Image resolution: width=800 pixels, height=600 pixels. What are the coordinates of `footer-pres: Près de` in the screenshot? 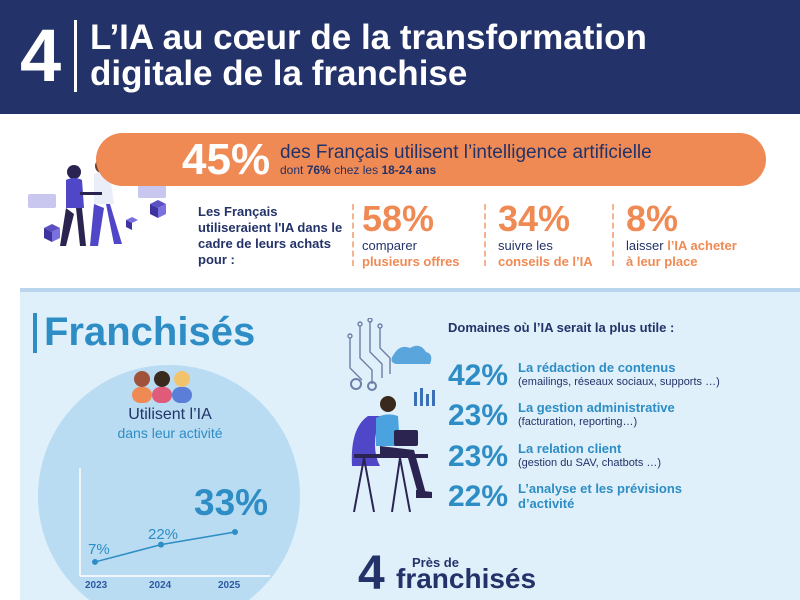 It's located at (435, 562).